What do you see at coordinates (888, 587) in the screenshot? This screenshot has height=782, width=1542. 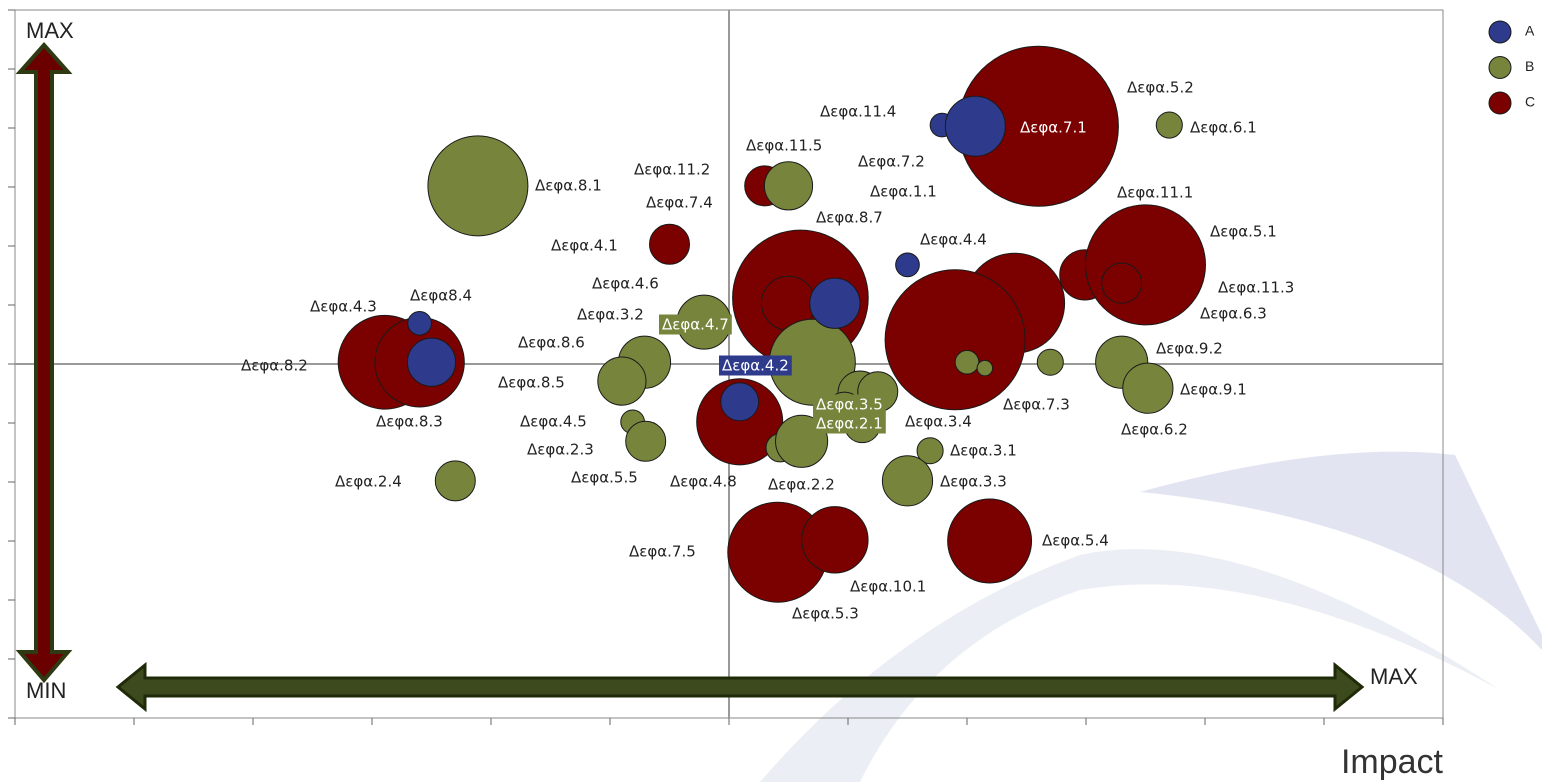 I see `data-label: Δεφα.10.1` at bounding box center [888, 587].